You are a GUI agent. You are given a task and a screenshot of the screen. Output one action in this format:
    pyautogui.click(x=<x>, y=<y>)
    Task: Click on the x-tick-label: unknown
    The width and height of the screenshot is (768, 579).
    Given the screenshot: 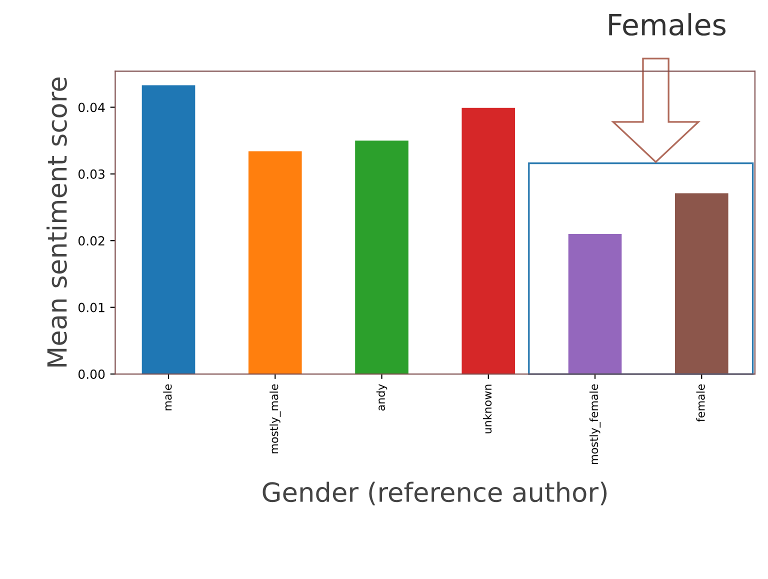 What is the action you would take?
    pyautogui.click(x=487, y=409)
    